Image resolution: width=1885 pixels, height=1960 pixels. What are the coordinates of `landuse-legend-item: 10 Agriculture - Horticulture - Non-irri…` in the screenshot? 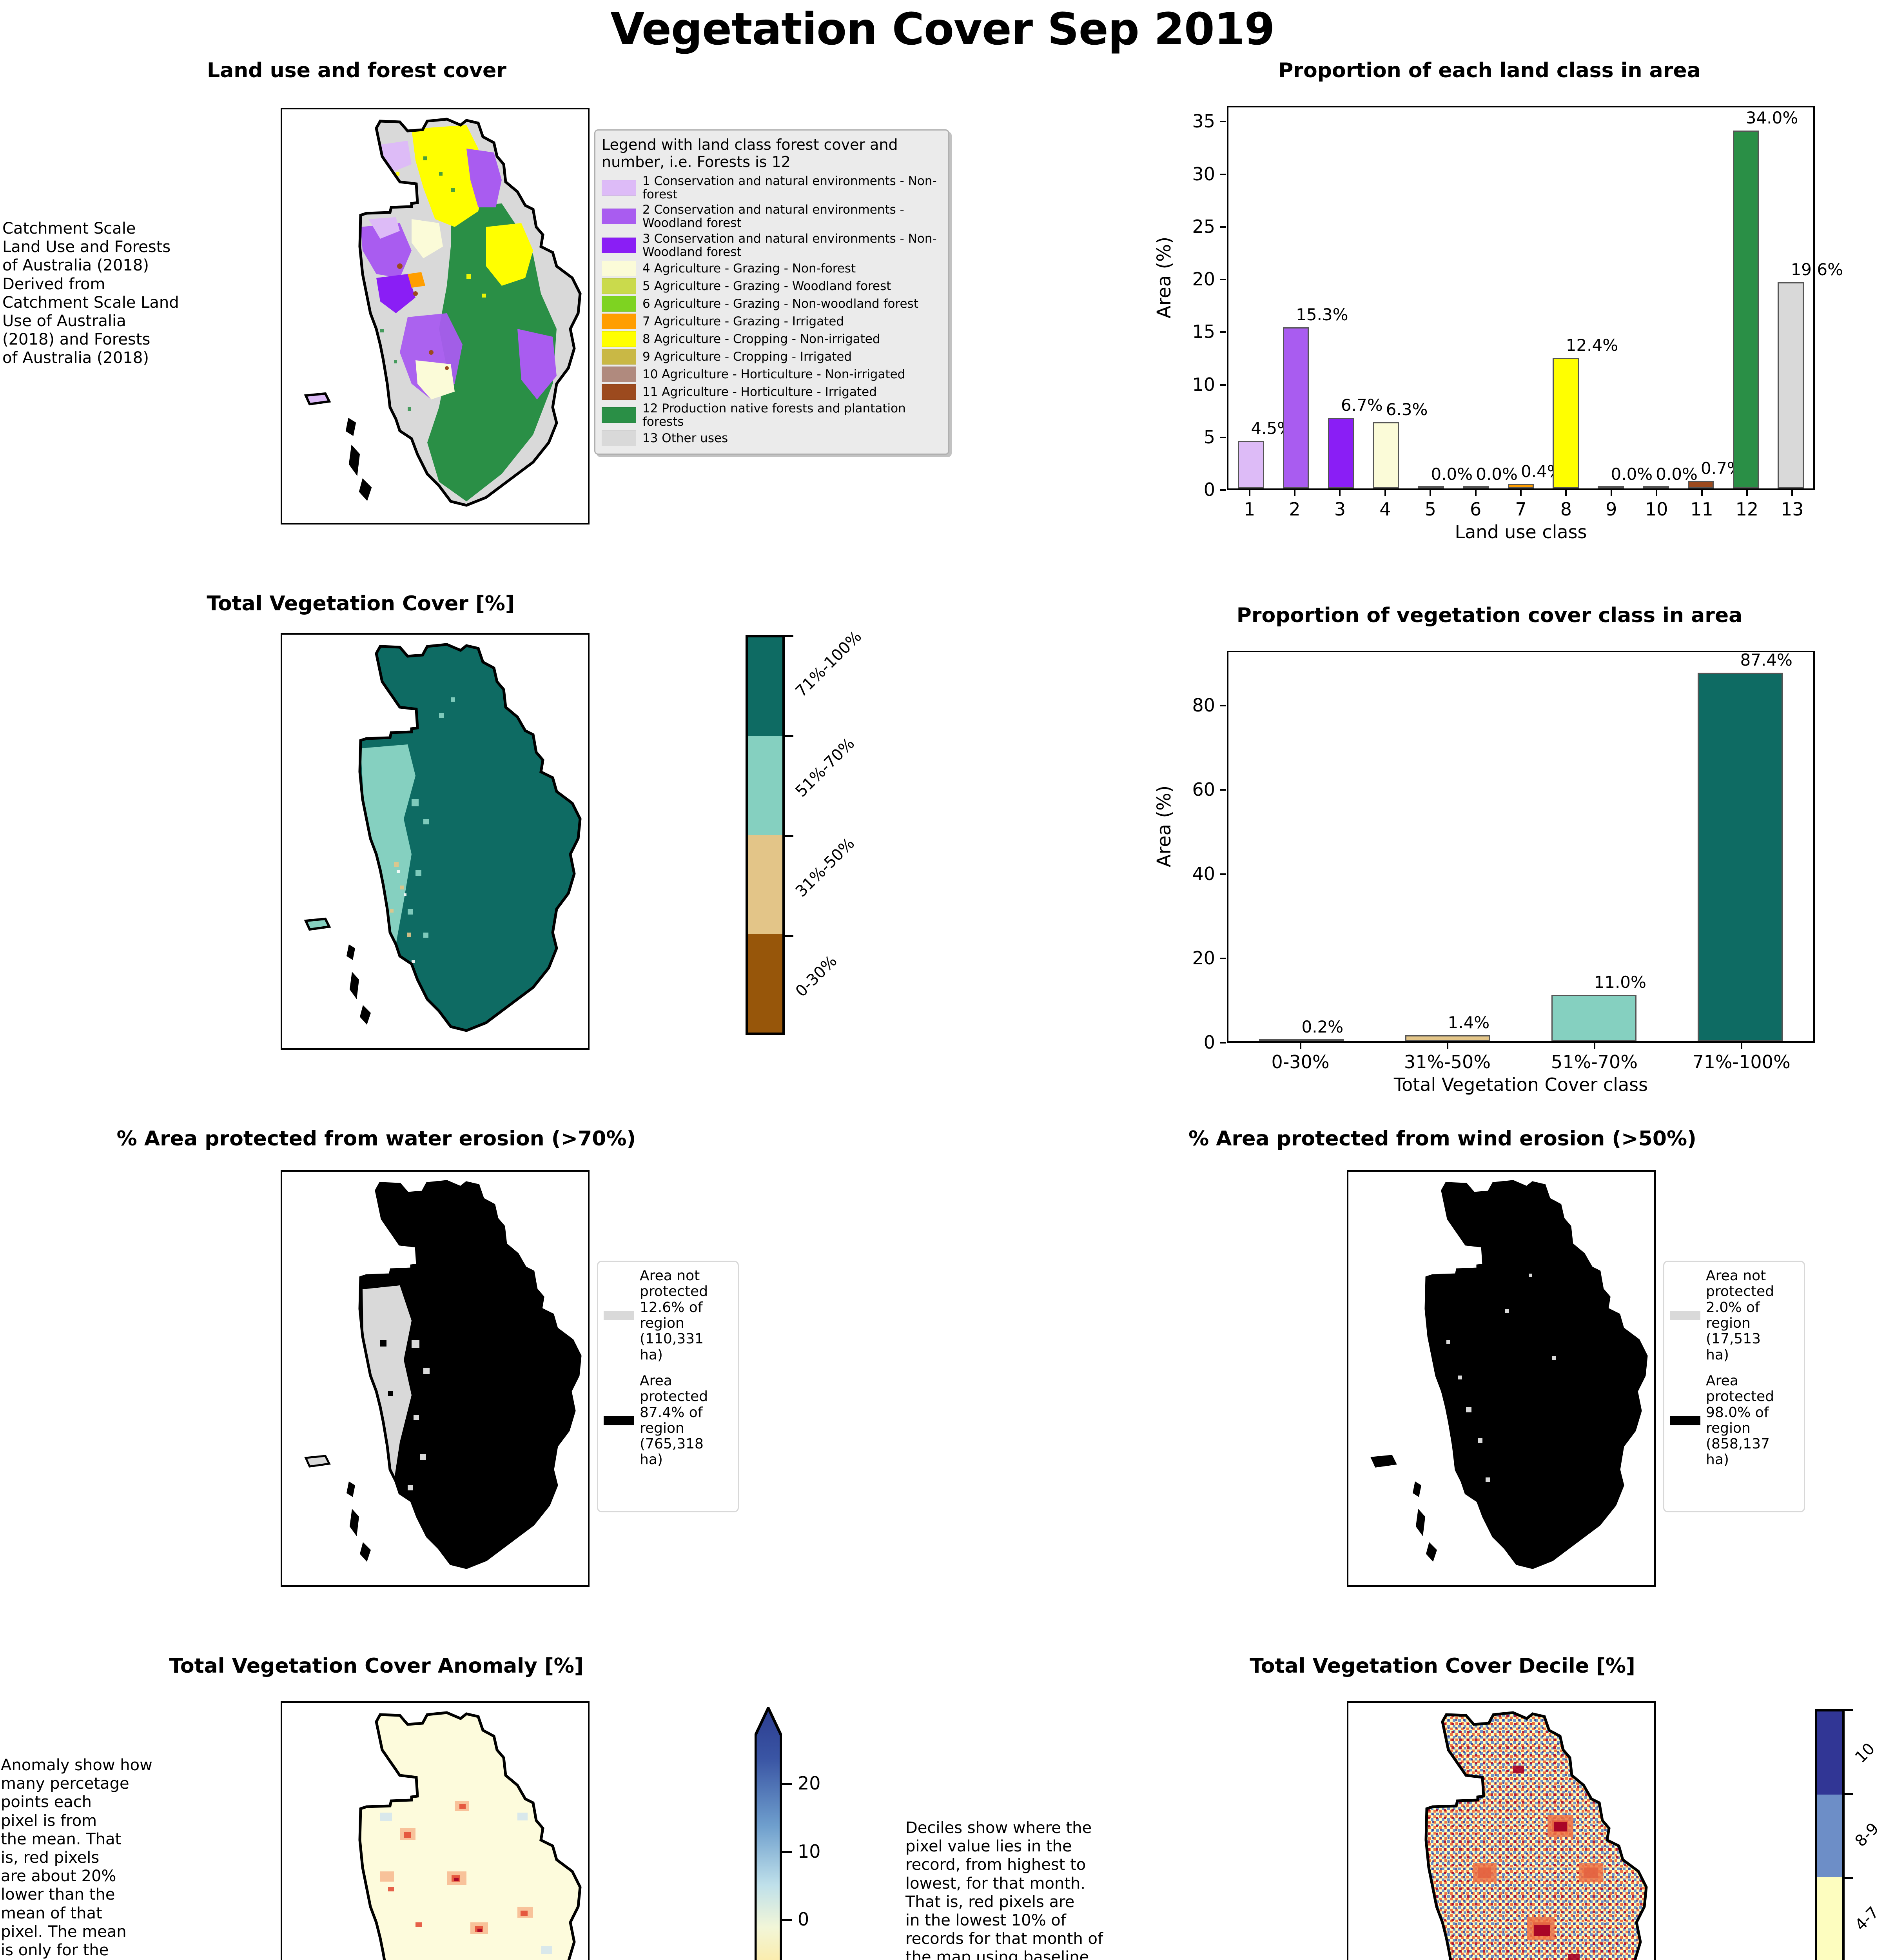 It's located at (772, 374).